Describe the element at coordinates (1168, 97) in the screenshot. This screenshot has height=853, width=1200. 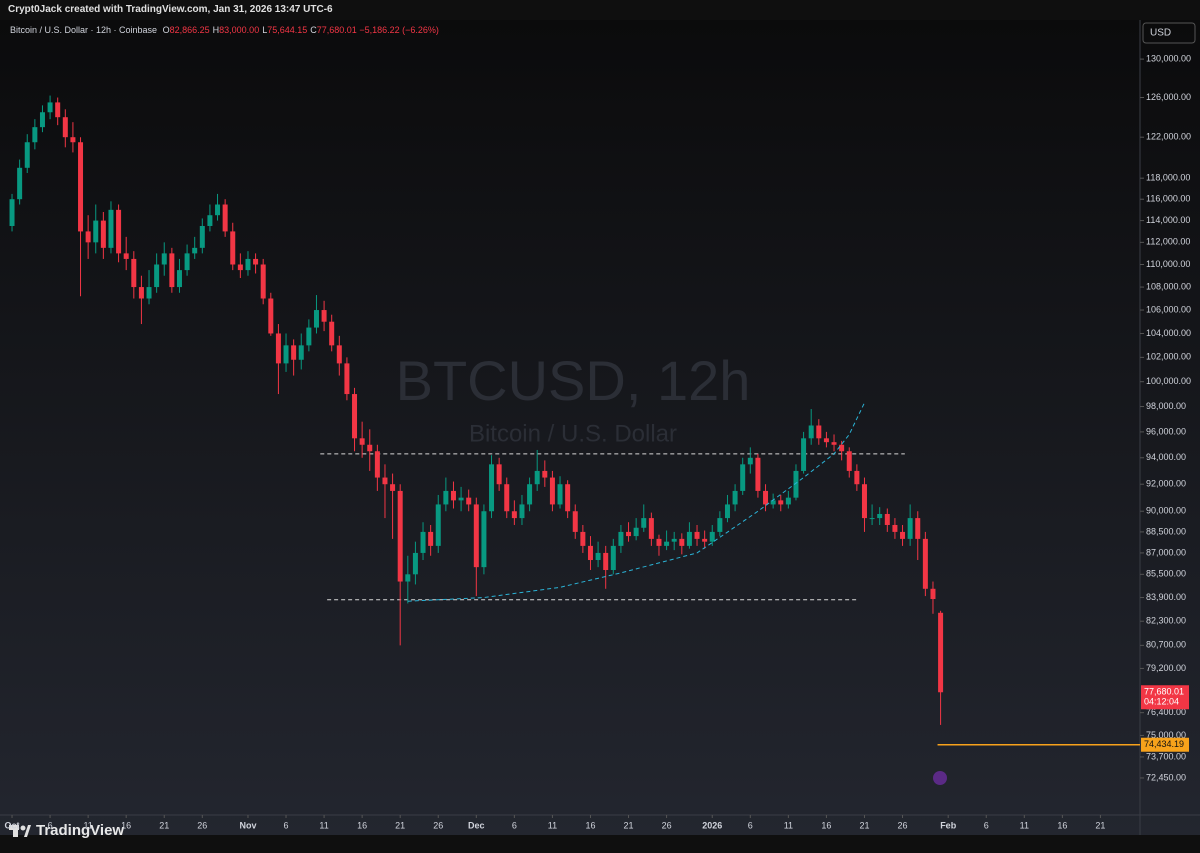
I see `y-tick-label: 126,000.00` at that location.